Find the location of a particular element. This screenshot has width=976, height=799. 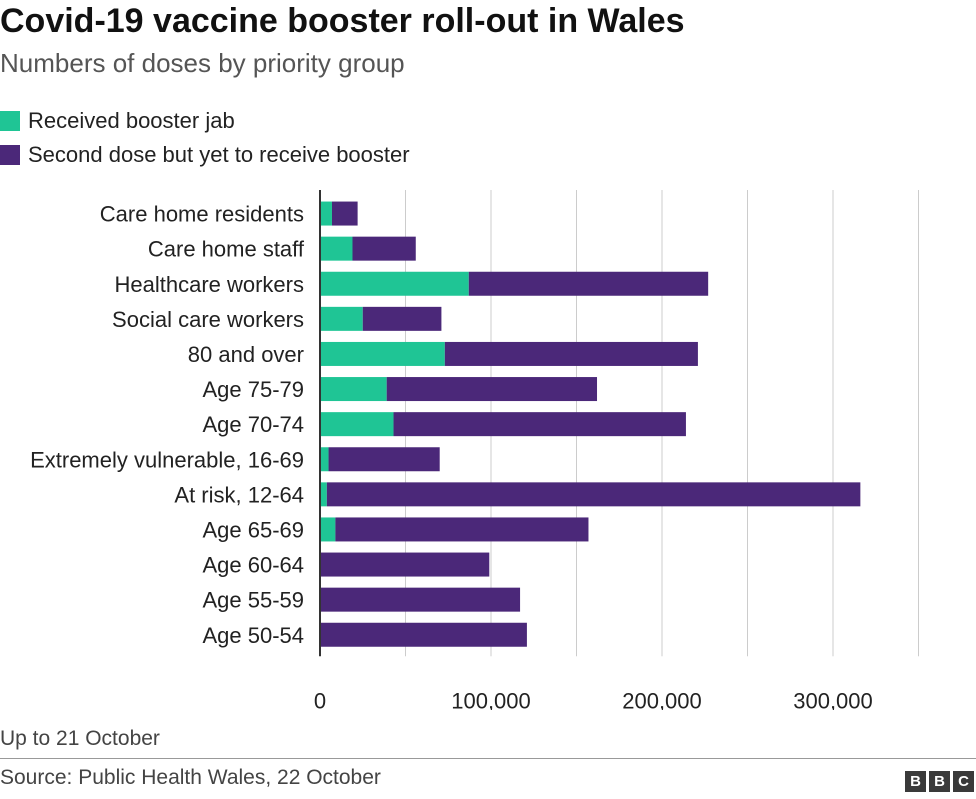

legend-label-pending: Second dose but yet to receive booster is located at coordinates (219, 154).